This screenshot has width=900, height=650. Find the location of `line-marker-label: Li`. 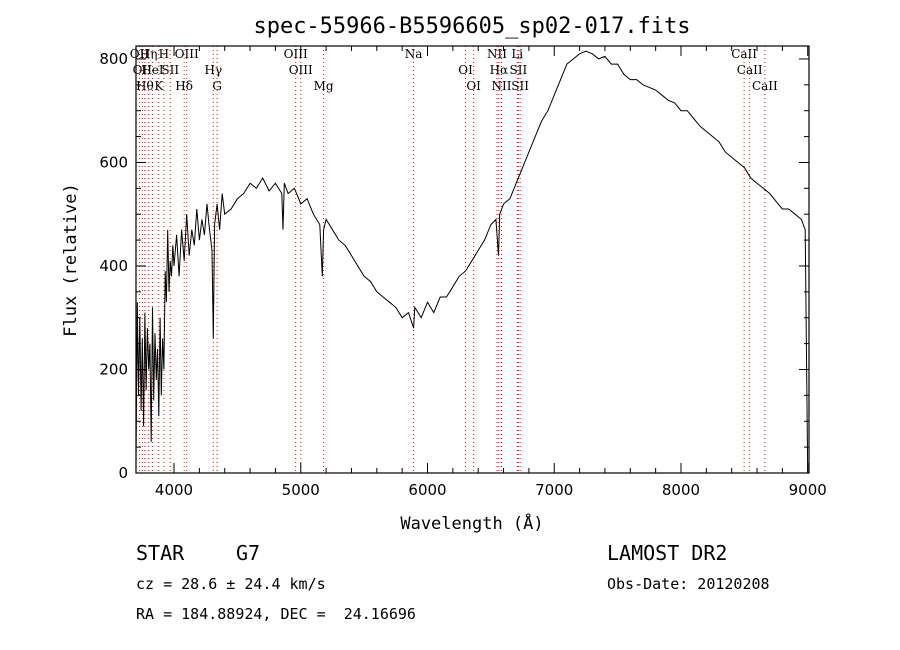

line-marker-label: Li is located at coordinates (517, 54).